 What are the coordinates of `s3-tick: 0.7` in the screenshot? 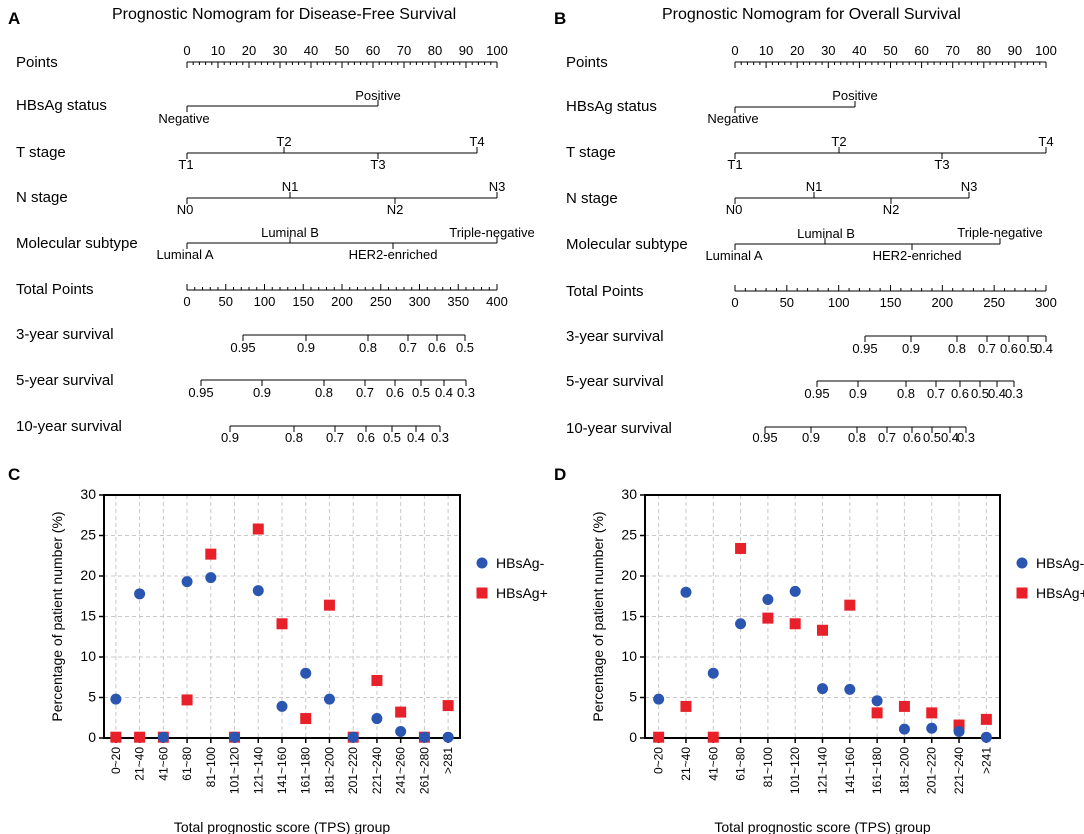 It's located at (408, 347).